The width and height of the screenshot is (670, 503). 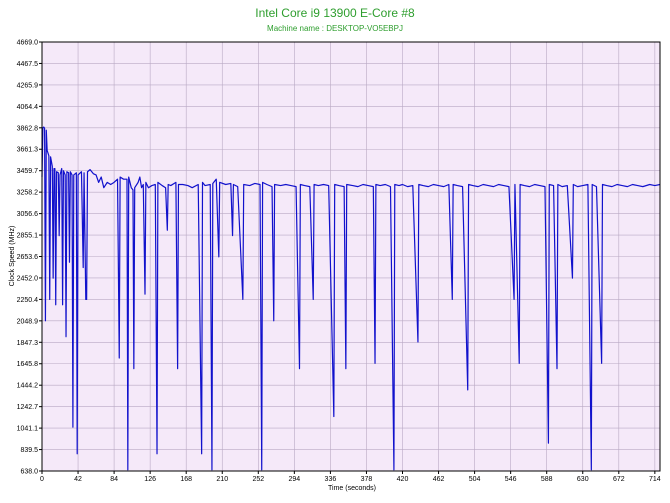 What do you see at coordinates (258, 479) in the screenshot?
I see `x-tick-label: 252` at bounding box center [258, 479].